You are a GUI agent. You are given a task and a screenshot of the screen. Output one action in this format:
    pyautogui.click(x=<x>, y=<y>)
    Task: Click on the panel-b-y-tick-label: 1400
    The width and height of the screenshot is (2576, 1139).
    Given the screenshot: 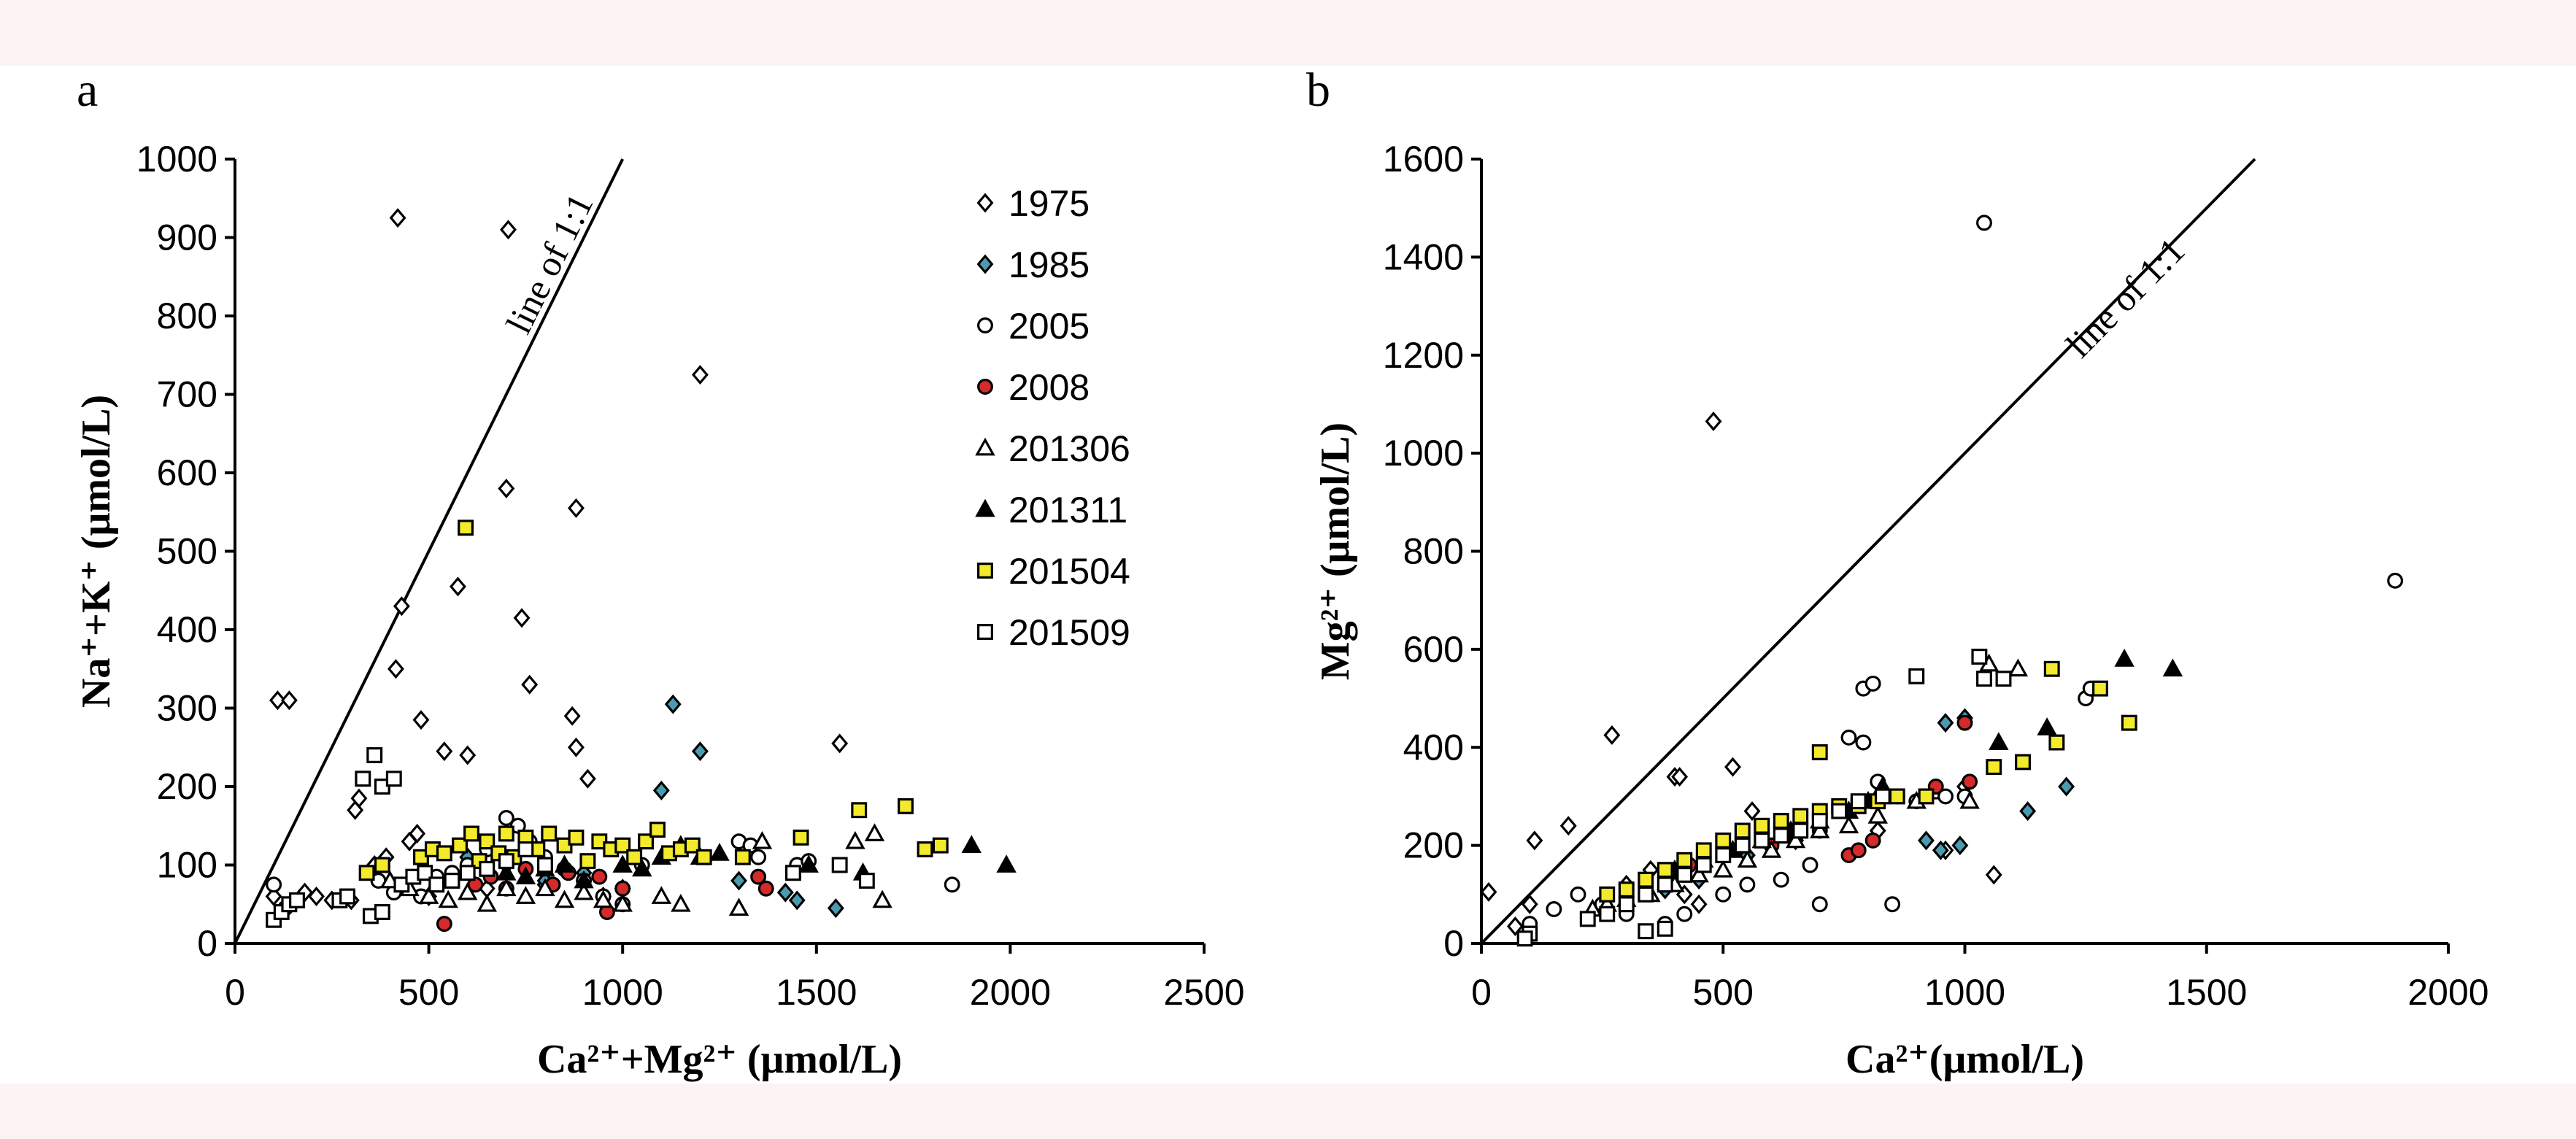 What is the action you would take?
    pyautogui.click(x=1423, y=256)
    